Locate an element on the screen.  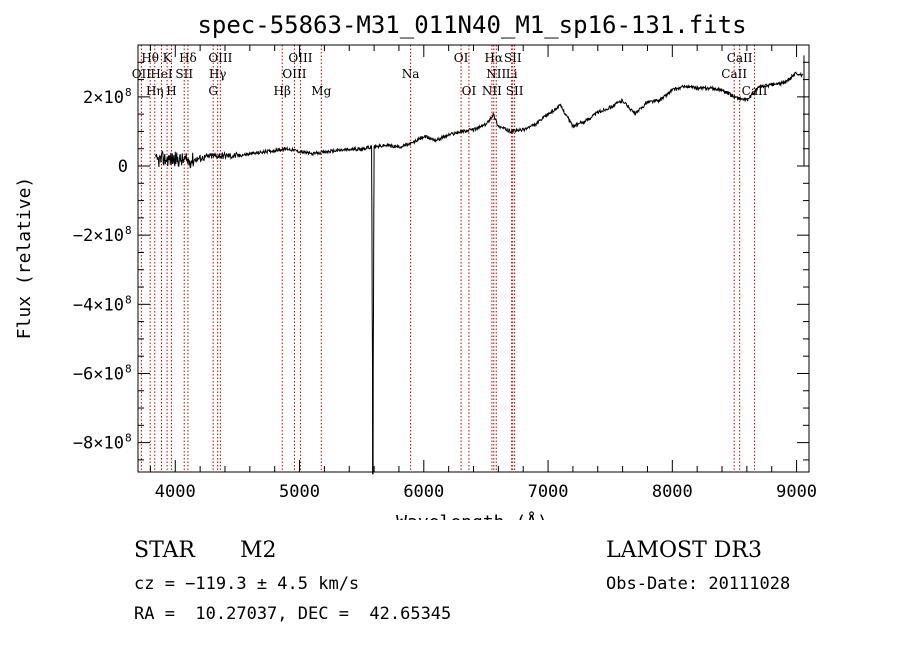
x-tick-label: 4000 is located at coordinates (175, 492).